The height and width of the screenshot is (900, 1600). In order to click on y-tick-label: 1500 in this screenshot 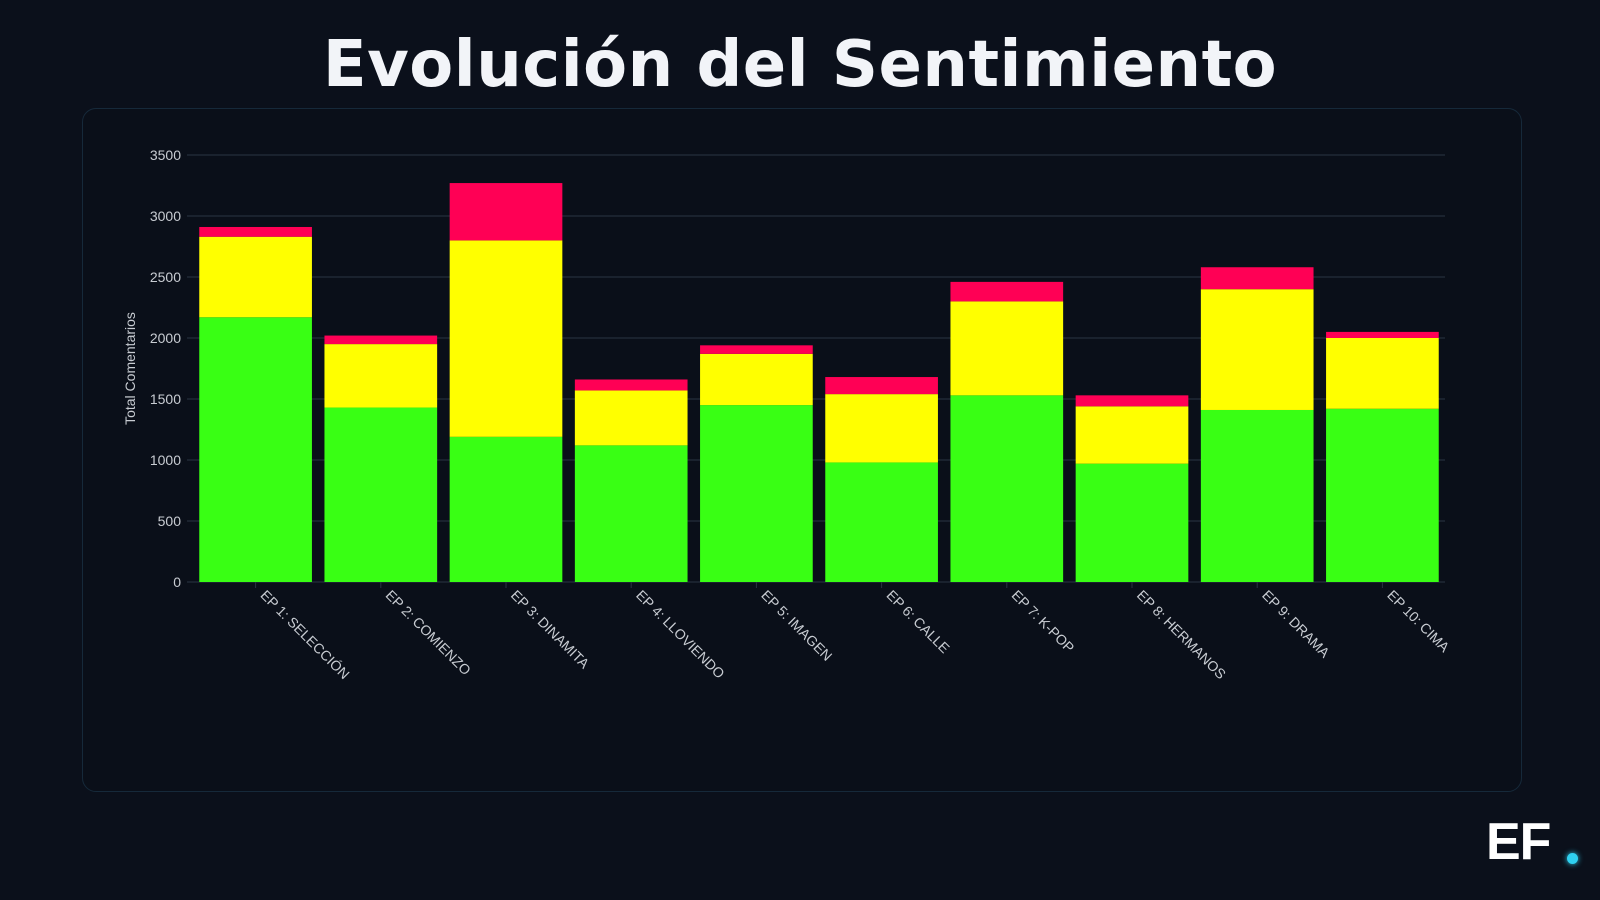, I will do `click(165, 399)`.